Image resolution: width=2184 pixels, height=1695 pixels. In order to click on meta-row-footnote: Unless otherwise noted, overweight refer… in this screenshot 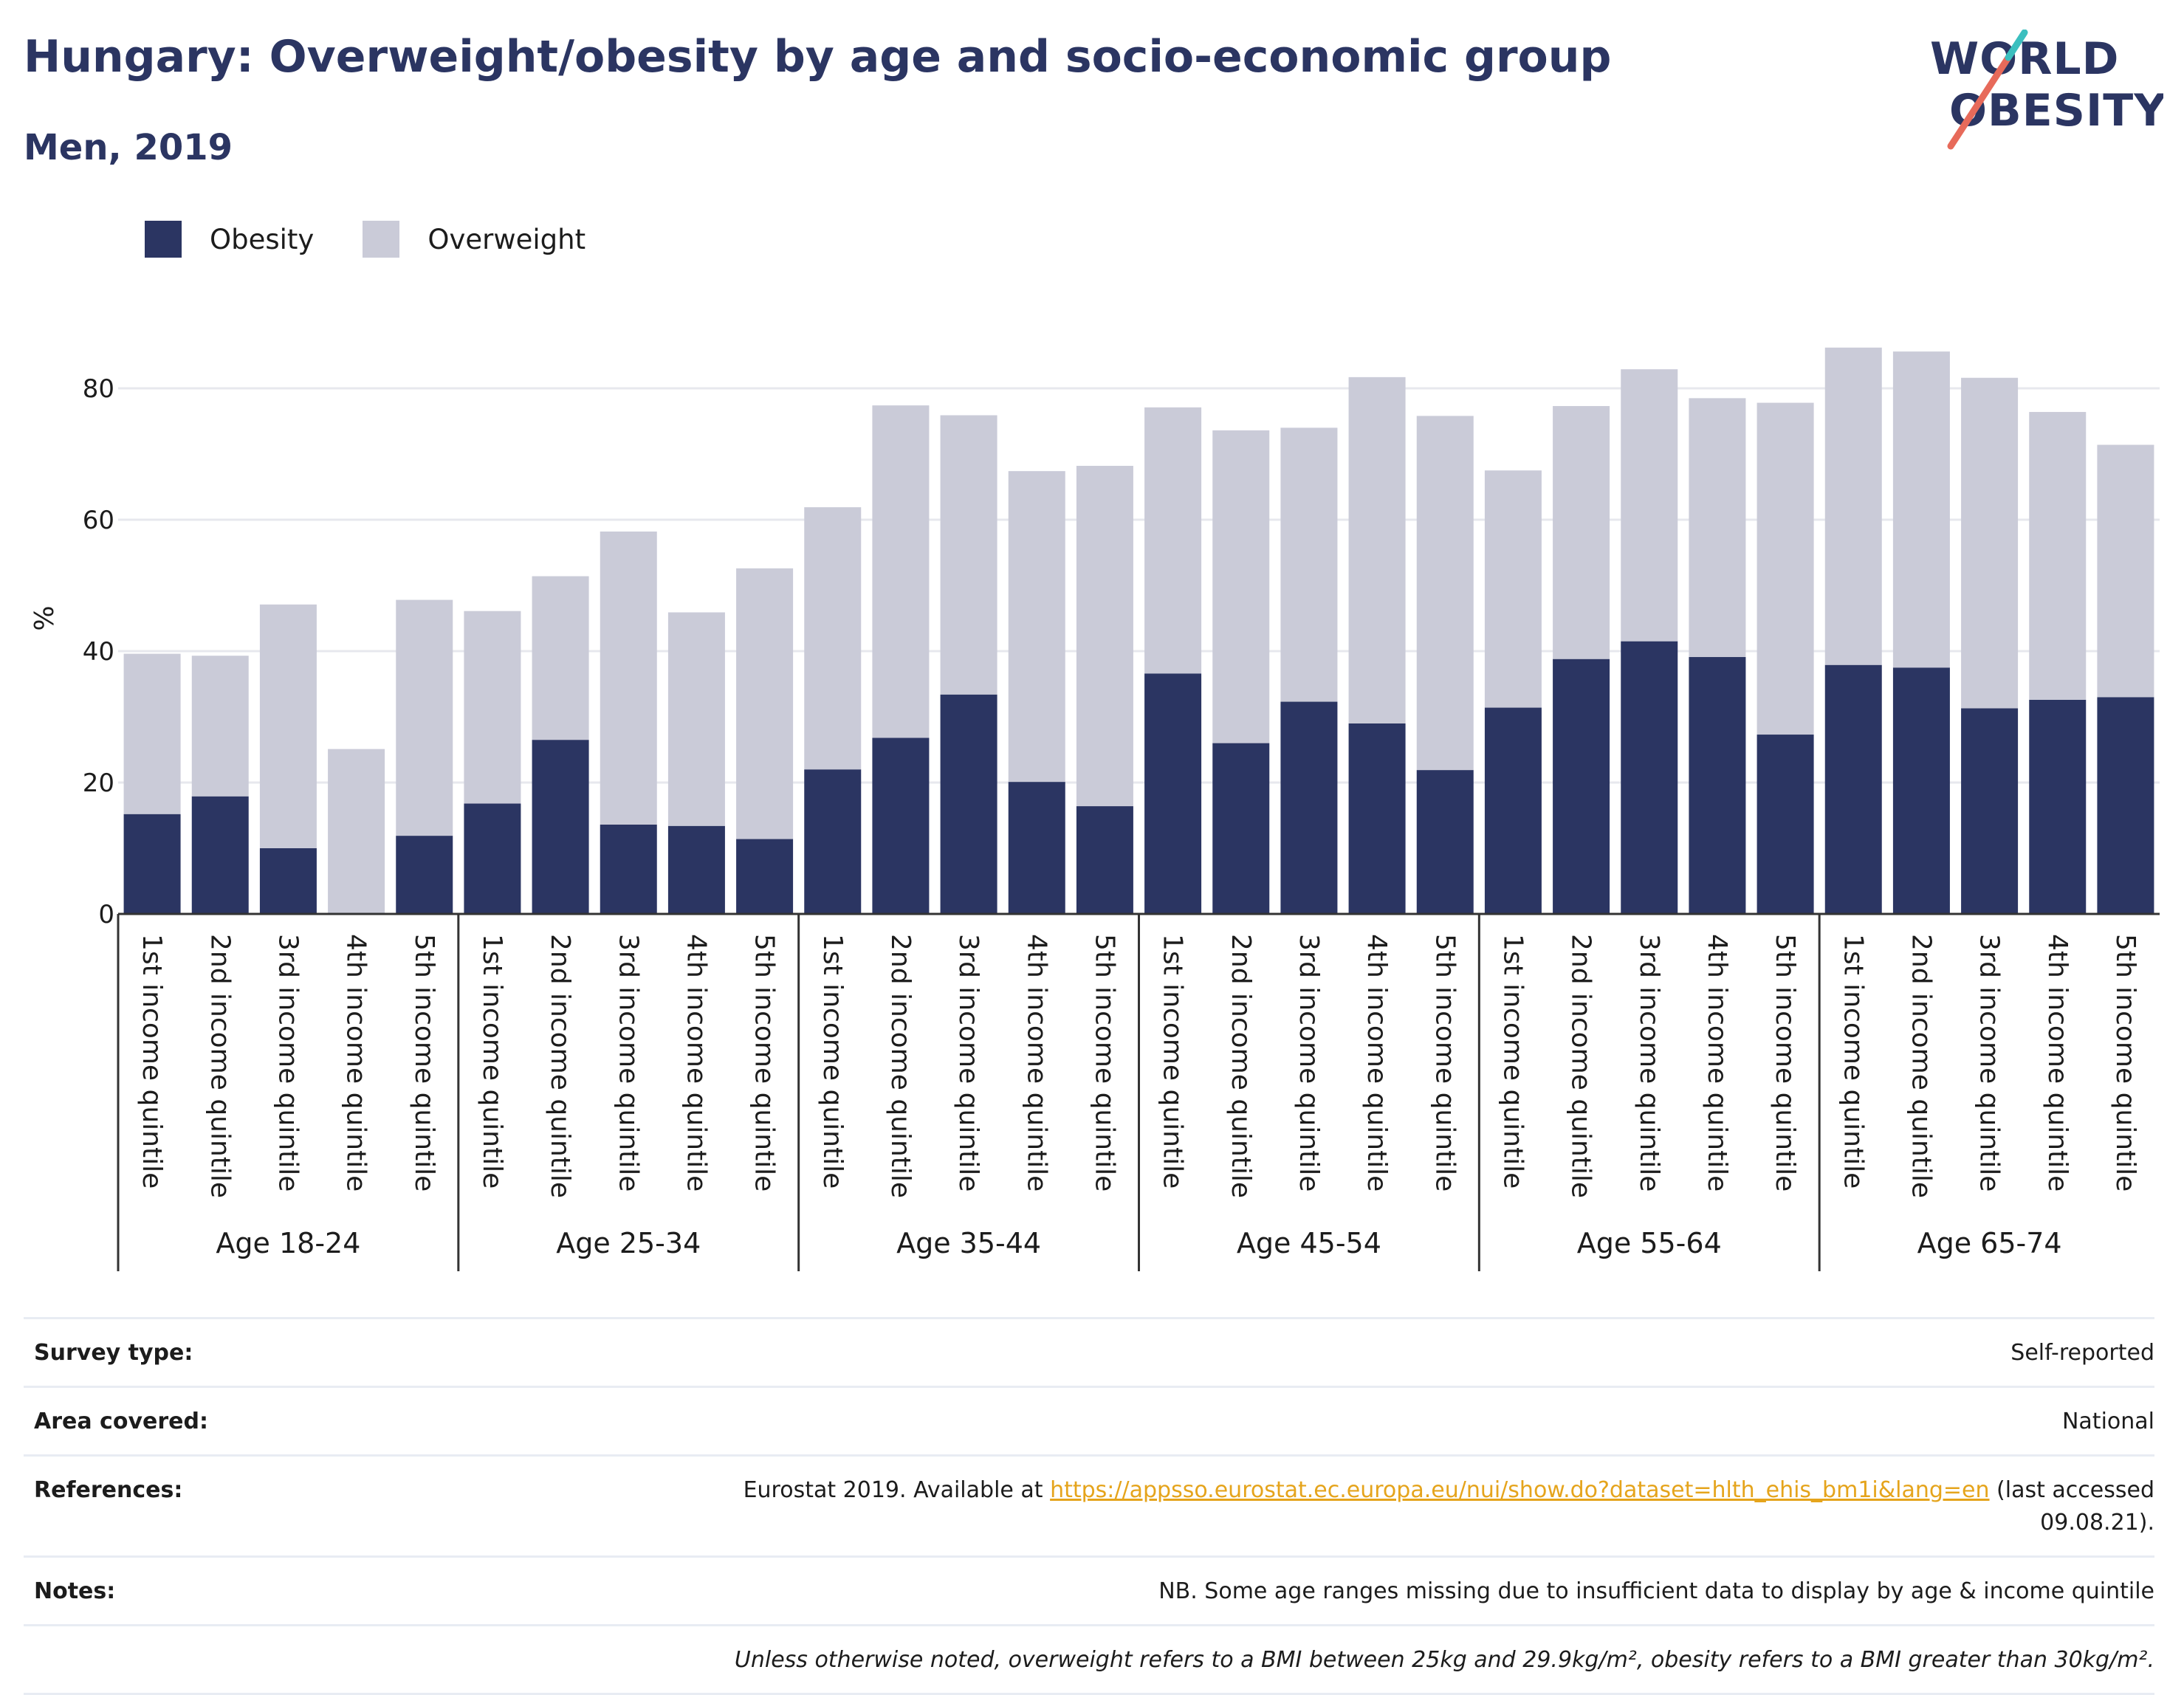, I will do `click(1089, 1659)`.